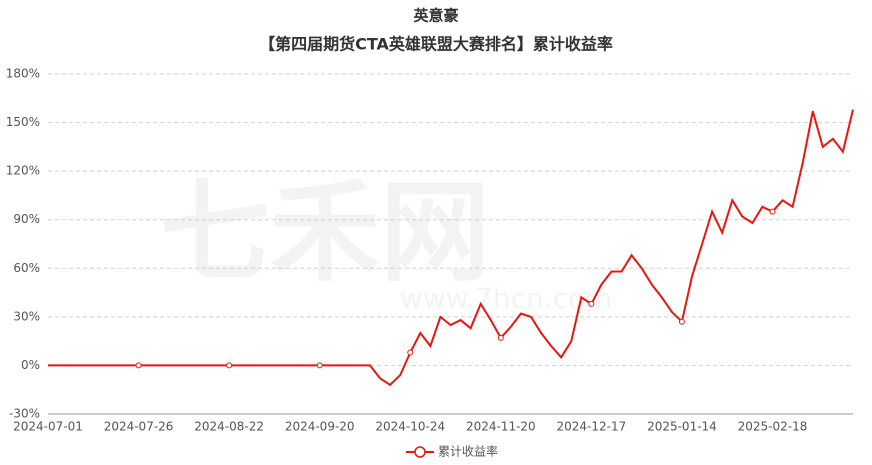  I want to click on legend-marker, so click(420, 452).